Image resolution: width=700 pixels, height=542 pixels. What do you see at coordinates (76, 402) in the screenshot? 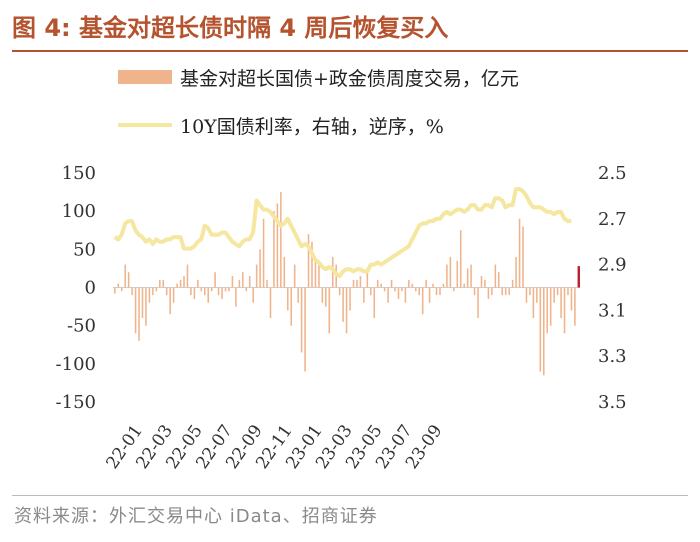
I see `left-tick-label: -150` at bounding box center [76, 402].